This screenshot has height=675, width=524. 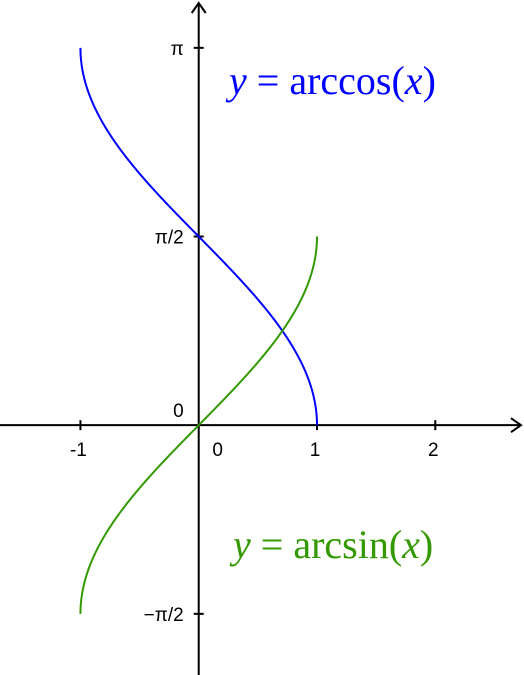 I want to click on y-tick-label: π/2, so click(x=169, y=238).